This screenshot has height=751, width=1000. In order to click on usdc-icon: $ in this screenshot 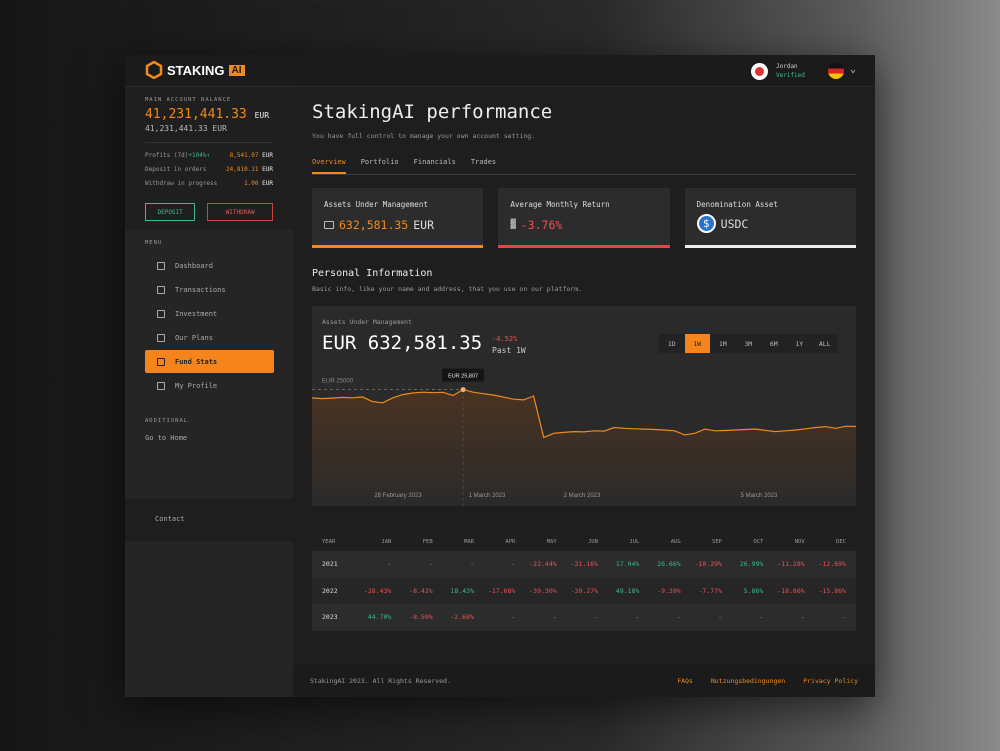, I will do `click(706, 223)`.